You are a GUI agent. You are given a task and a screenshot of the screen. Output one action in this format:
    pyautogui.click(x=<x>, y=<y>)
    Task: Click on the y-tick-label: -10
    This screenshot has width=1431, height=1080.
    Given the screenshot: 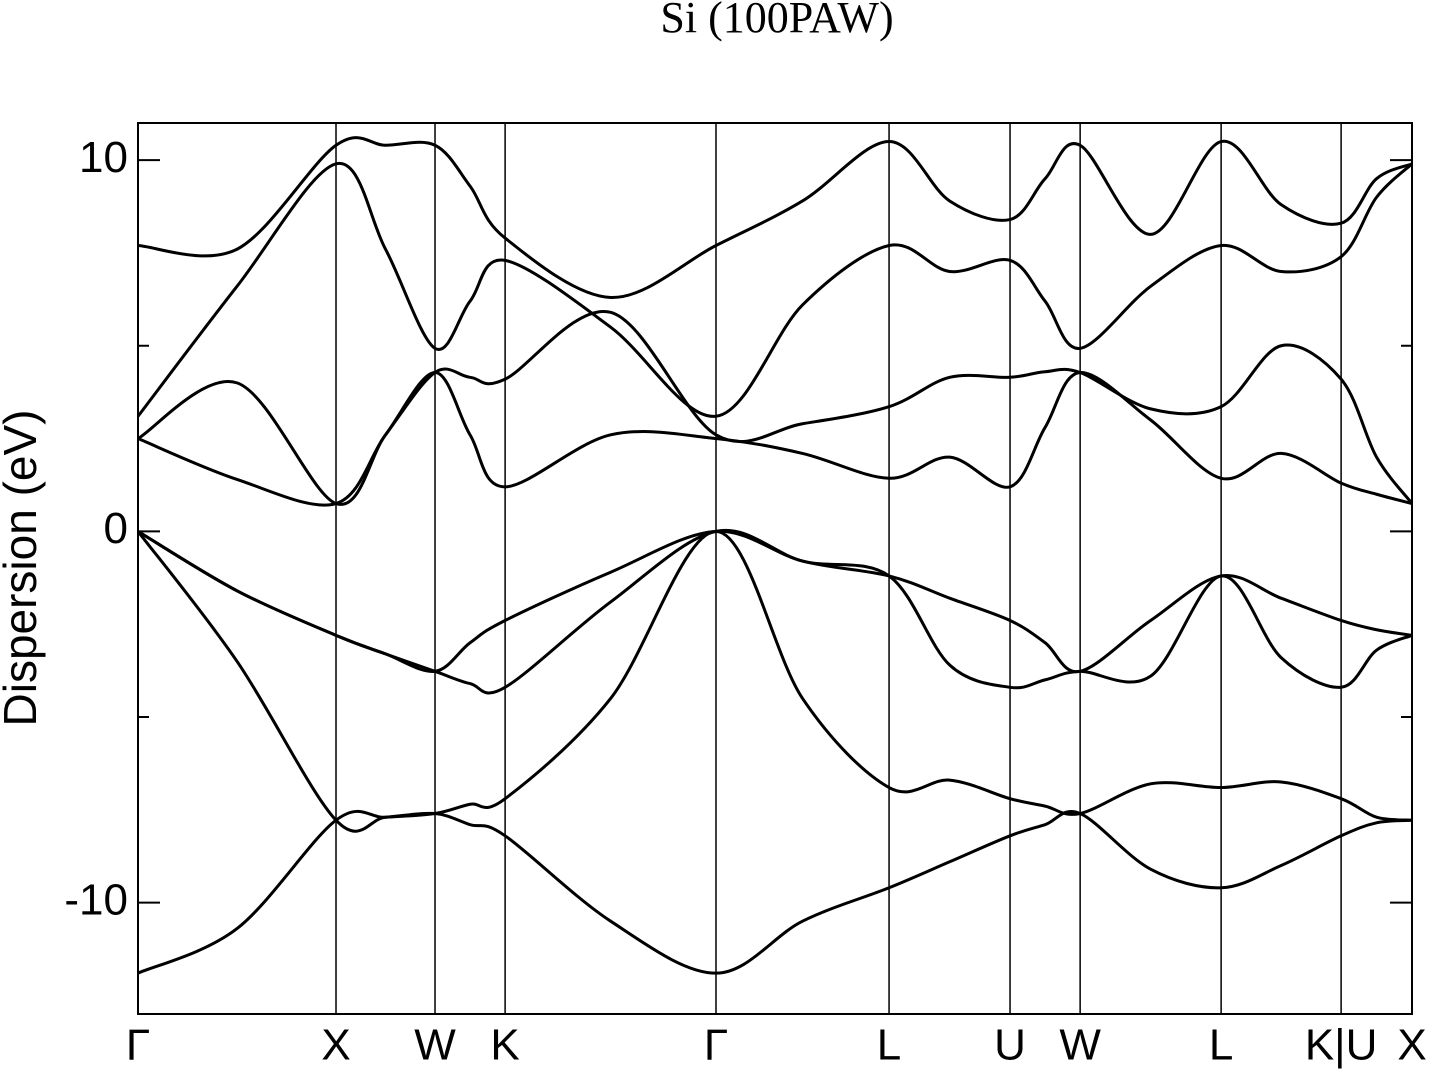 What is the action you would take?
    pyautogui.click(x=96, y=899)
    